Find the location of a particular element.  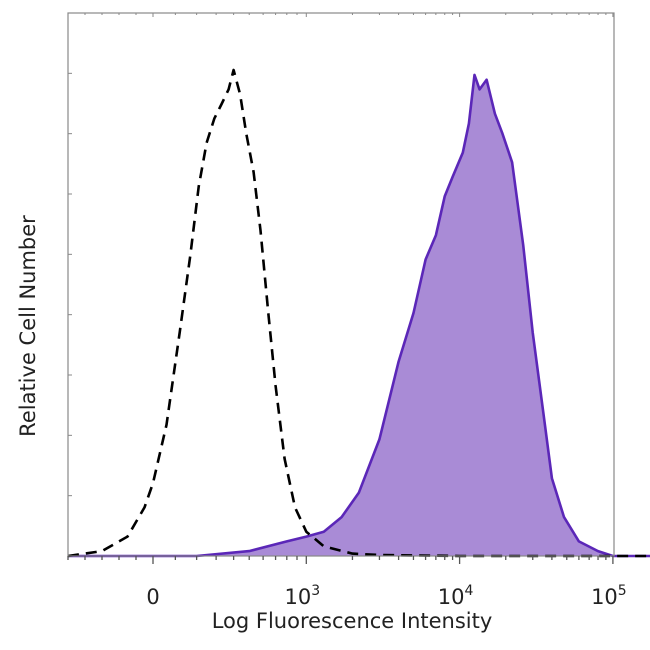

x-tick-label: 0 is located at coordinates (152, 597).